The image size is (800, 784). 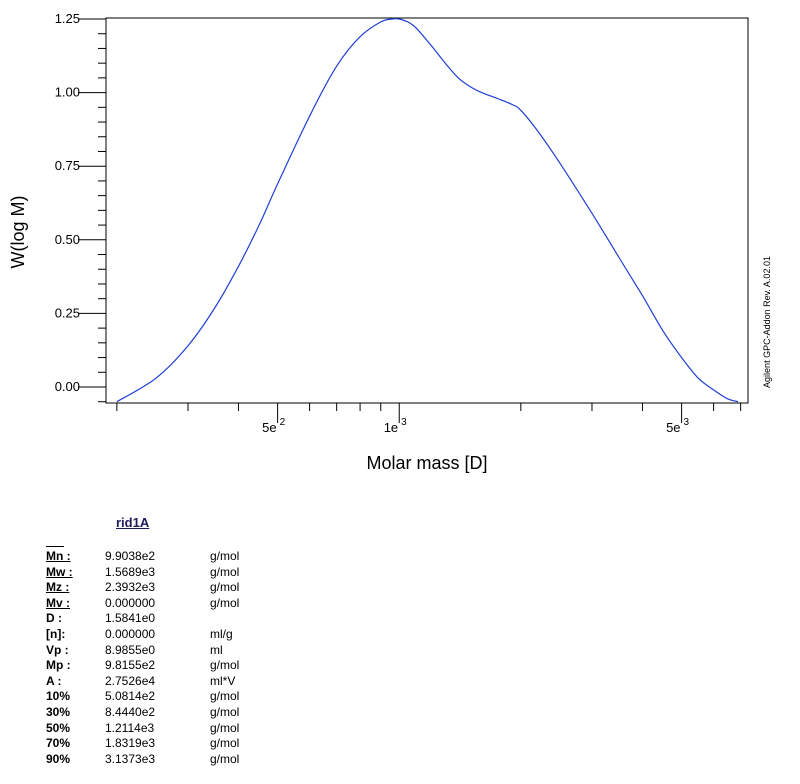 What do you see at coordinates (67, 386) in the screenshot?
I see `y-tick-label: 0.00` at bounding box center [67, 386].